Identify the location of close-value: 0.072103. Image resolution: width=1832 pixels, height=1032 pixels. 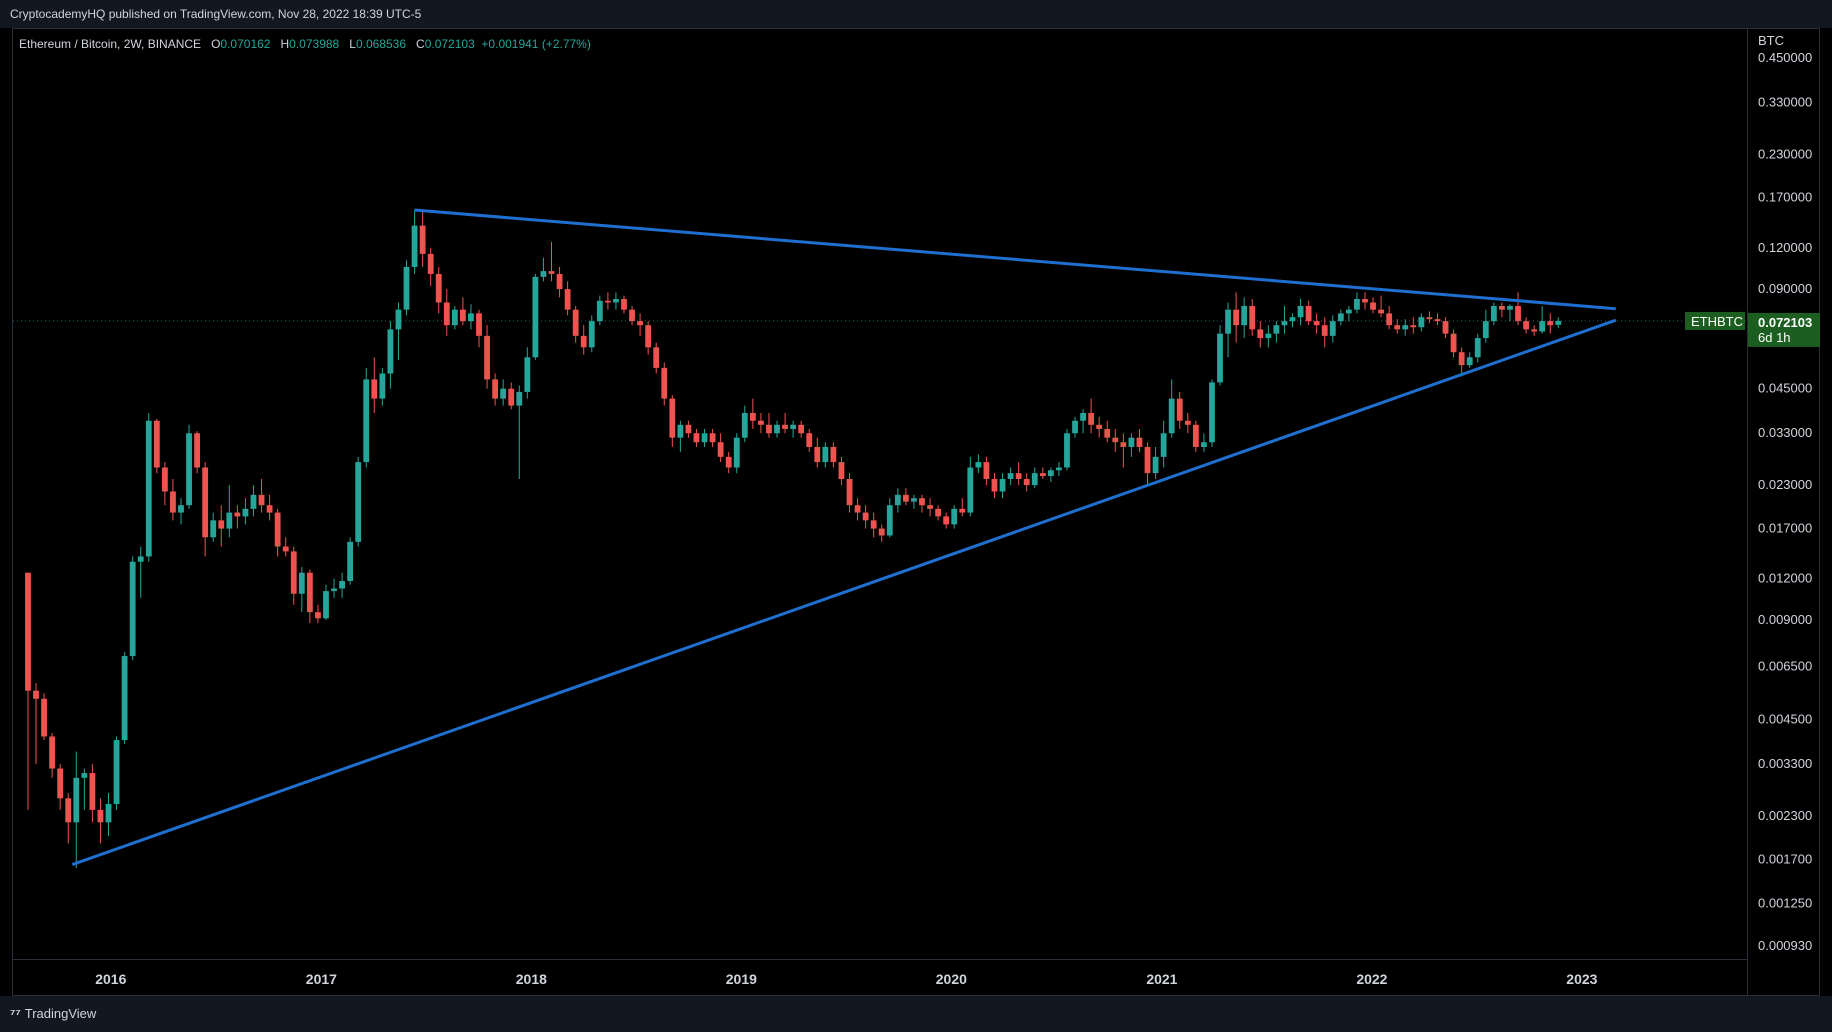
(449, 44).